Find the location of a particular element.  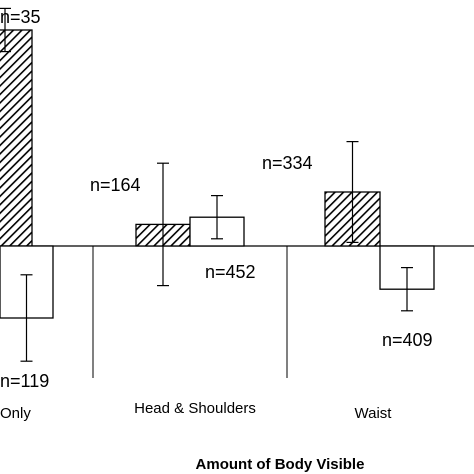

error-bar-open-waist is located at coordinates (407, 289).